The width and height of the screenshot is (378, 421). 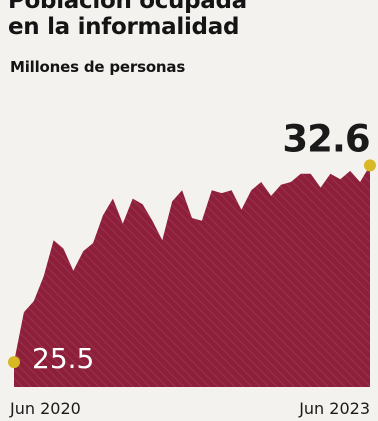 What do you see at coordinates (14, 362) in the screenshot?
I see `start-marker` at bounding box center [14, 362].